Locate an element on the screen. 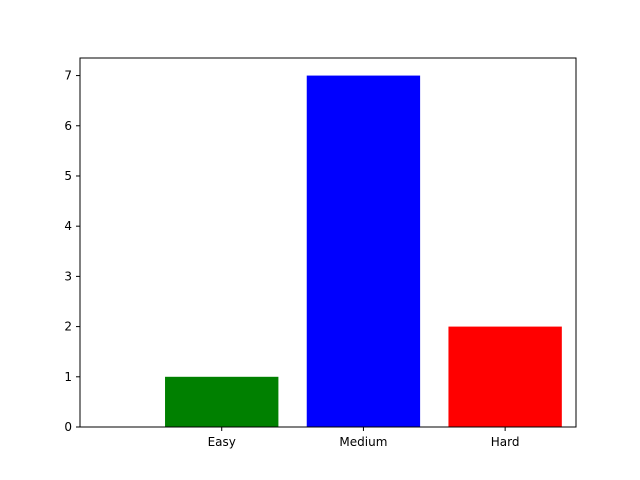 This screenshot has width=640, height=480. bar-medium is located at coordinates (363, 251).